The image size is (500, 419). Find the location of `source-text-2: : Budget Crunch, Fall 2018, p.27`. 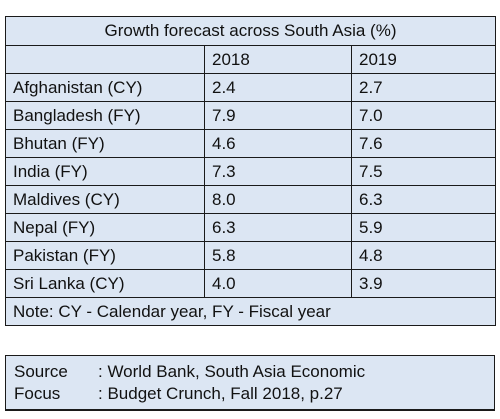

source-text-2: : Budget Crunch, Fall 2018, p.27 is located at coordinates (220, 393).